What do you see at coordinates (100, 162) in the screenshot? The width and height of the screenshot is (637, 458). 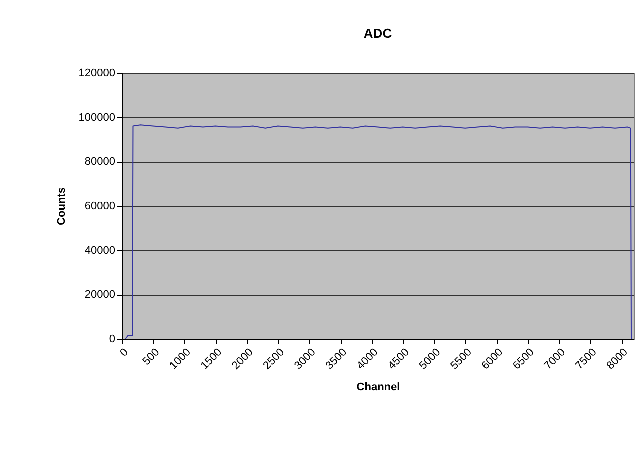 I see `y-tick-label: 80000` at bounding box center [100, 162].